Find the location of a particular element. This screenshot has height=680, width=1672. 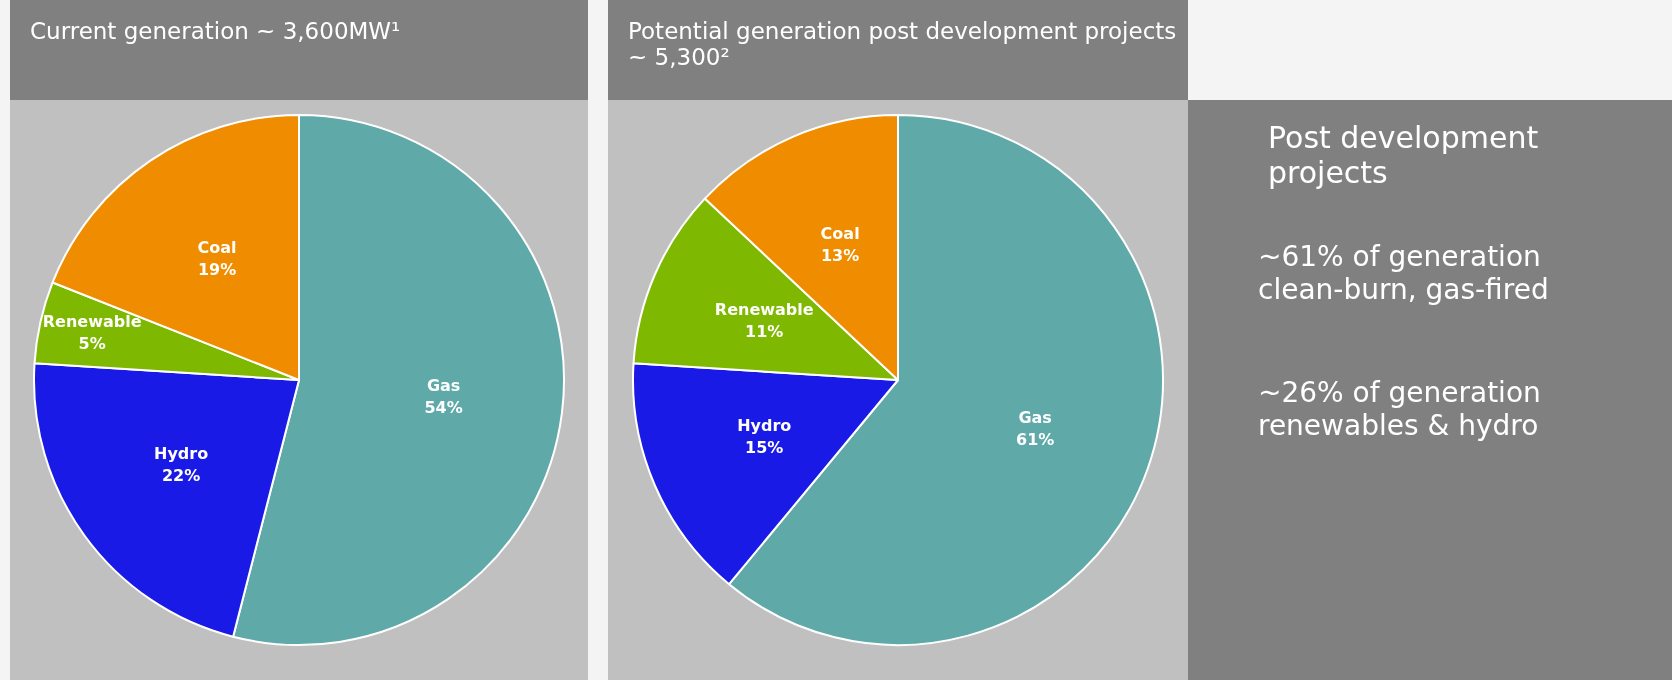

text: ~26% of generation renewables & hydro is located at coordinates (1399, 408).